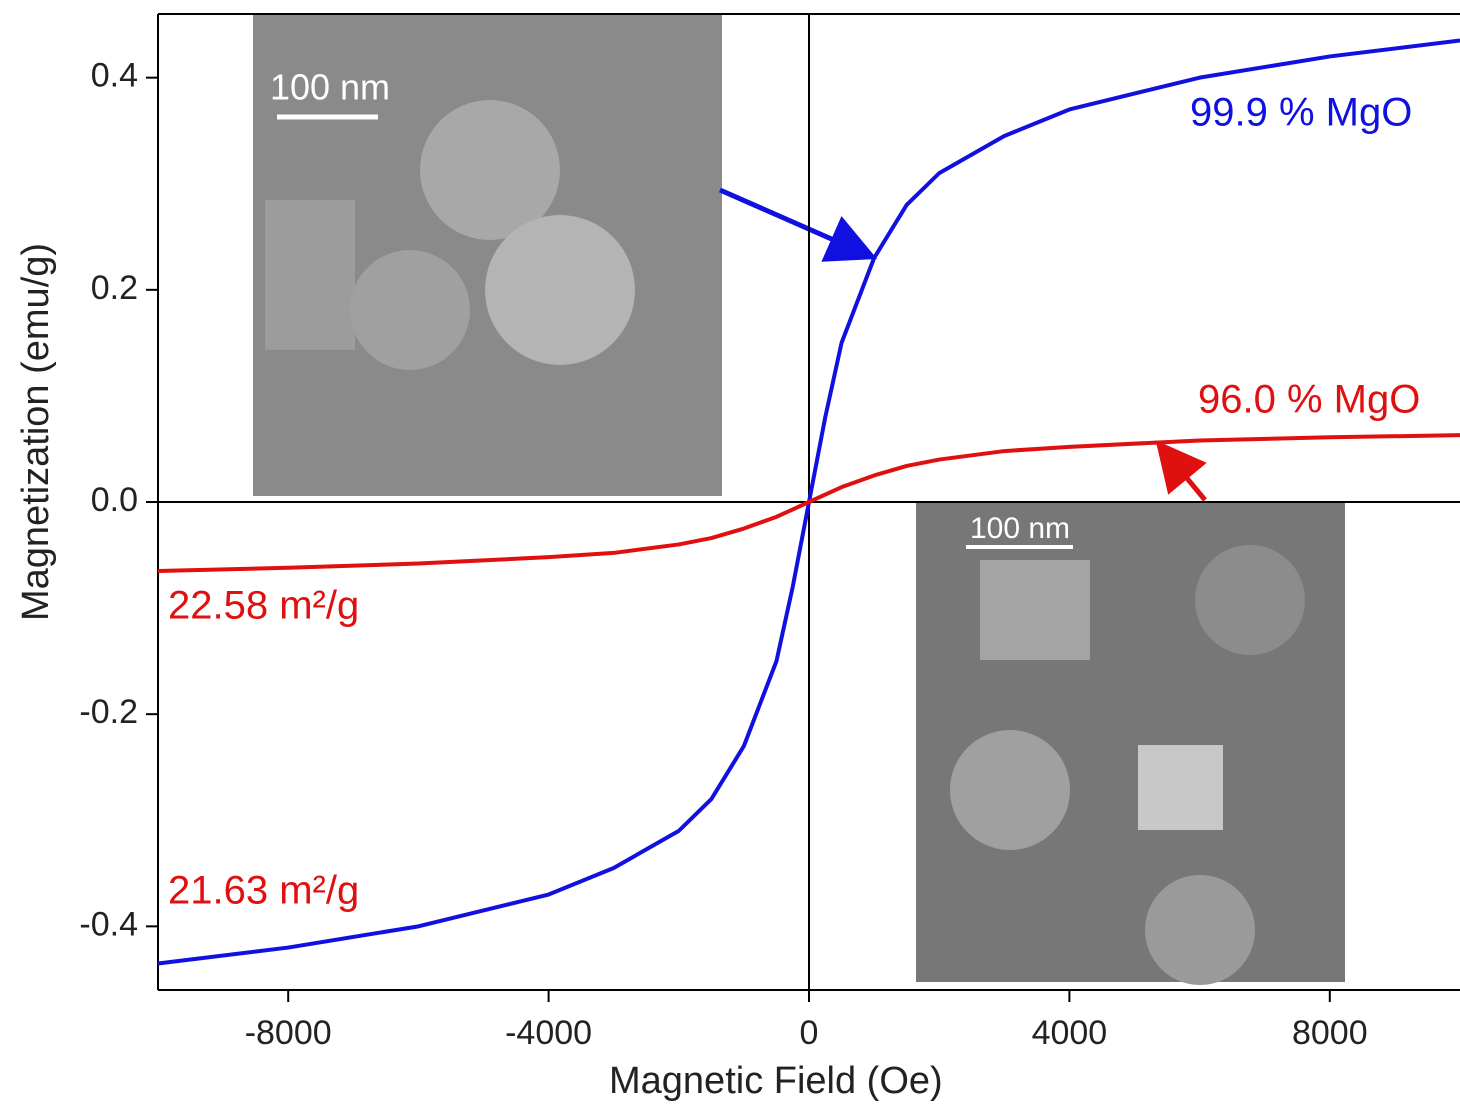  What do you see at coordinates (776, 1081) in the screenshot?
I see `x-axis-label: Magnetic Field (Oe)` at bounding box center [776, 1081].